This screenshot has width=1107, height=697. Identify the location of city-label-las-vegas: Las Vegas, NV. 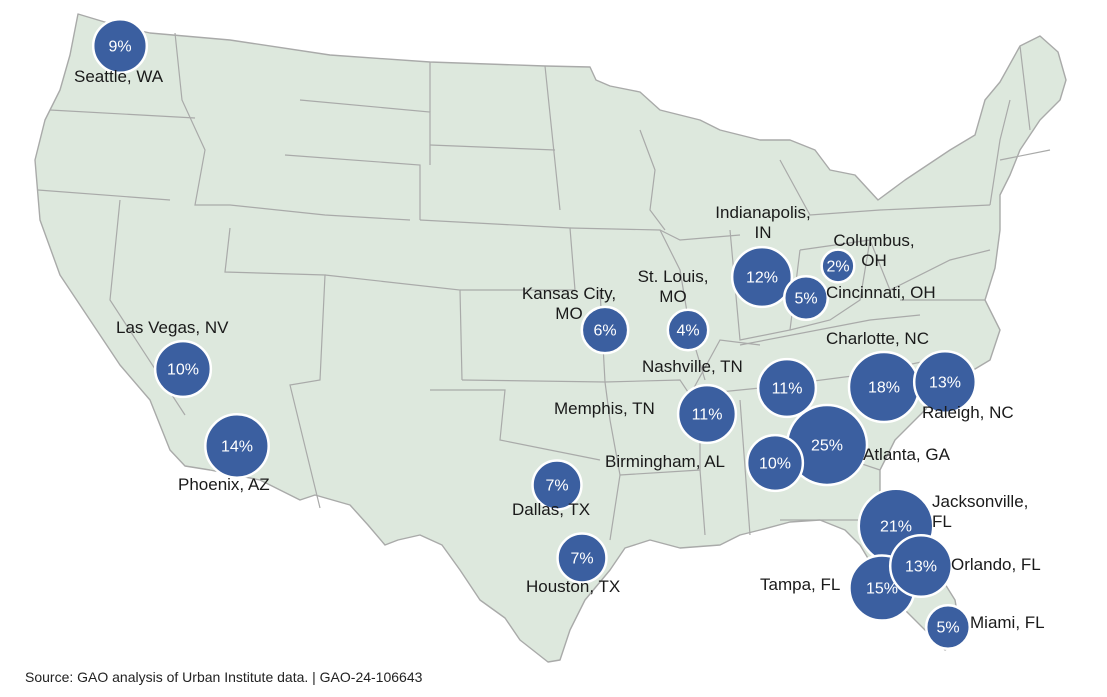
(172, 327).